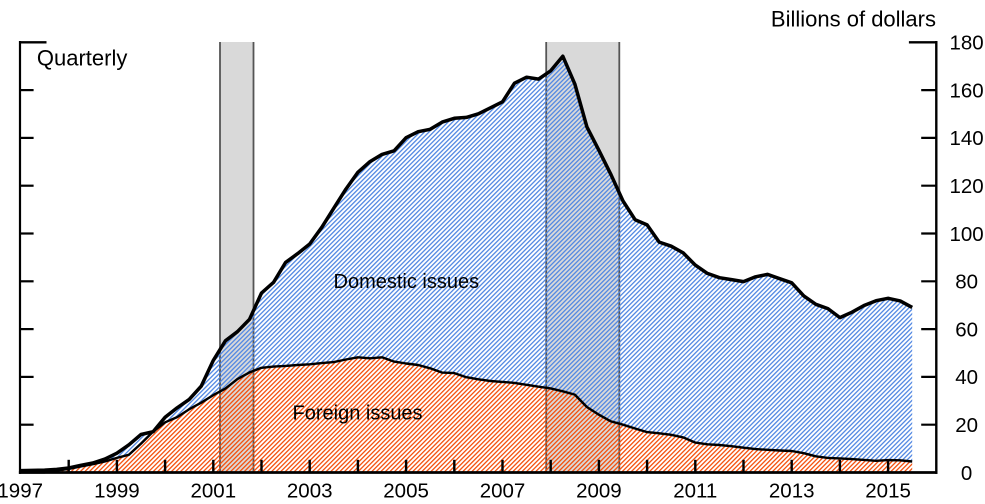 This screenshot has width=985, height=504. What do you see at coordinates (966, 234) in the screenshot?
I see `svg-text: 100` at bounding box center [966, 234].